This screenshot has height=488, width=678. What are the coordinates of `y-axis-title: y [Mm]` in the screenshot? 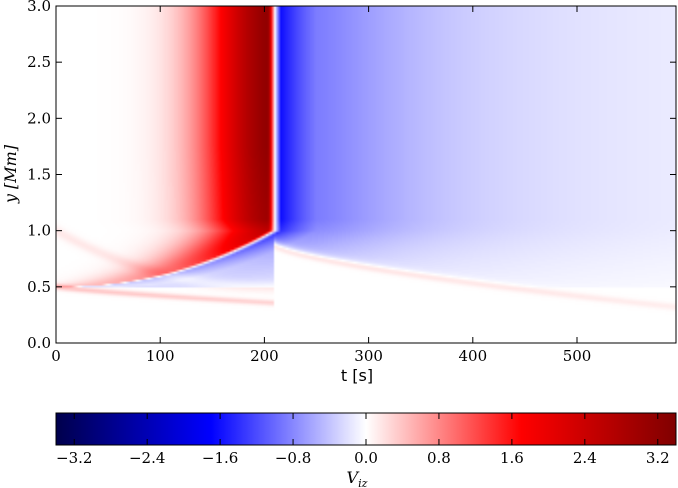 It's located at (10, 174).